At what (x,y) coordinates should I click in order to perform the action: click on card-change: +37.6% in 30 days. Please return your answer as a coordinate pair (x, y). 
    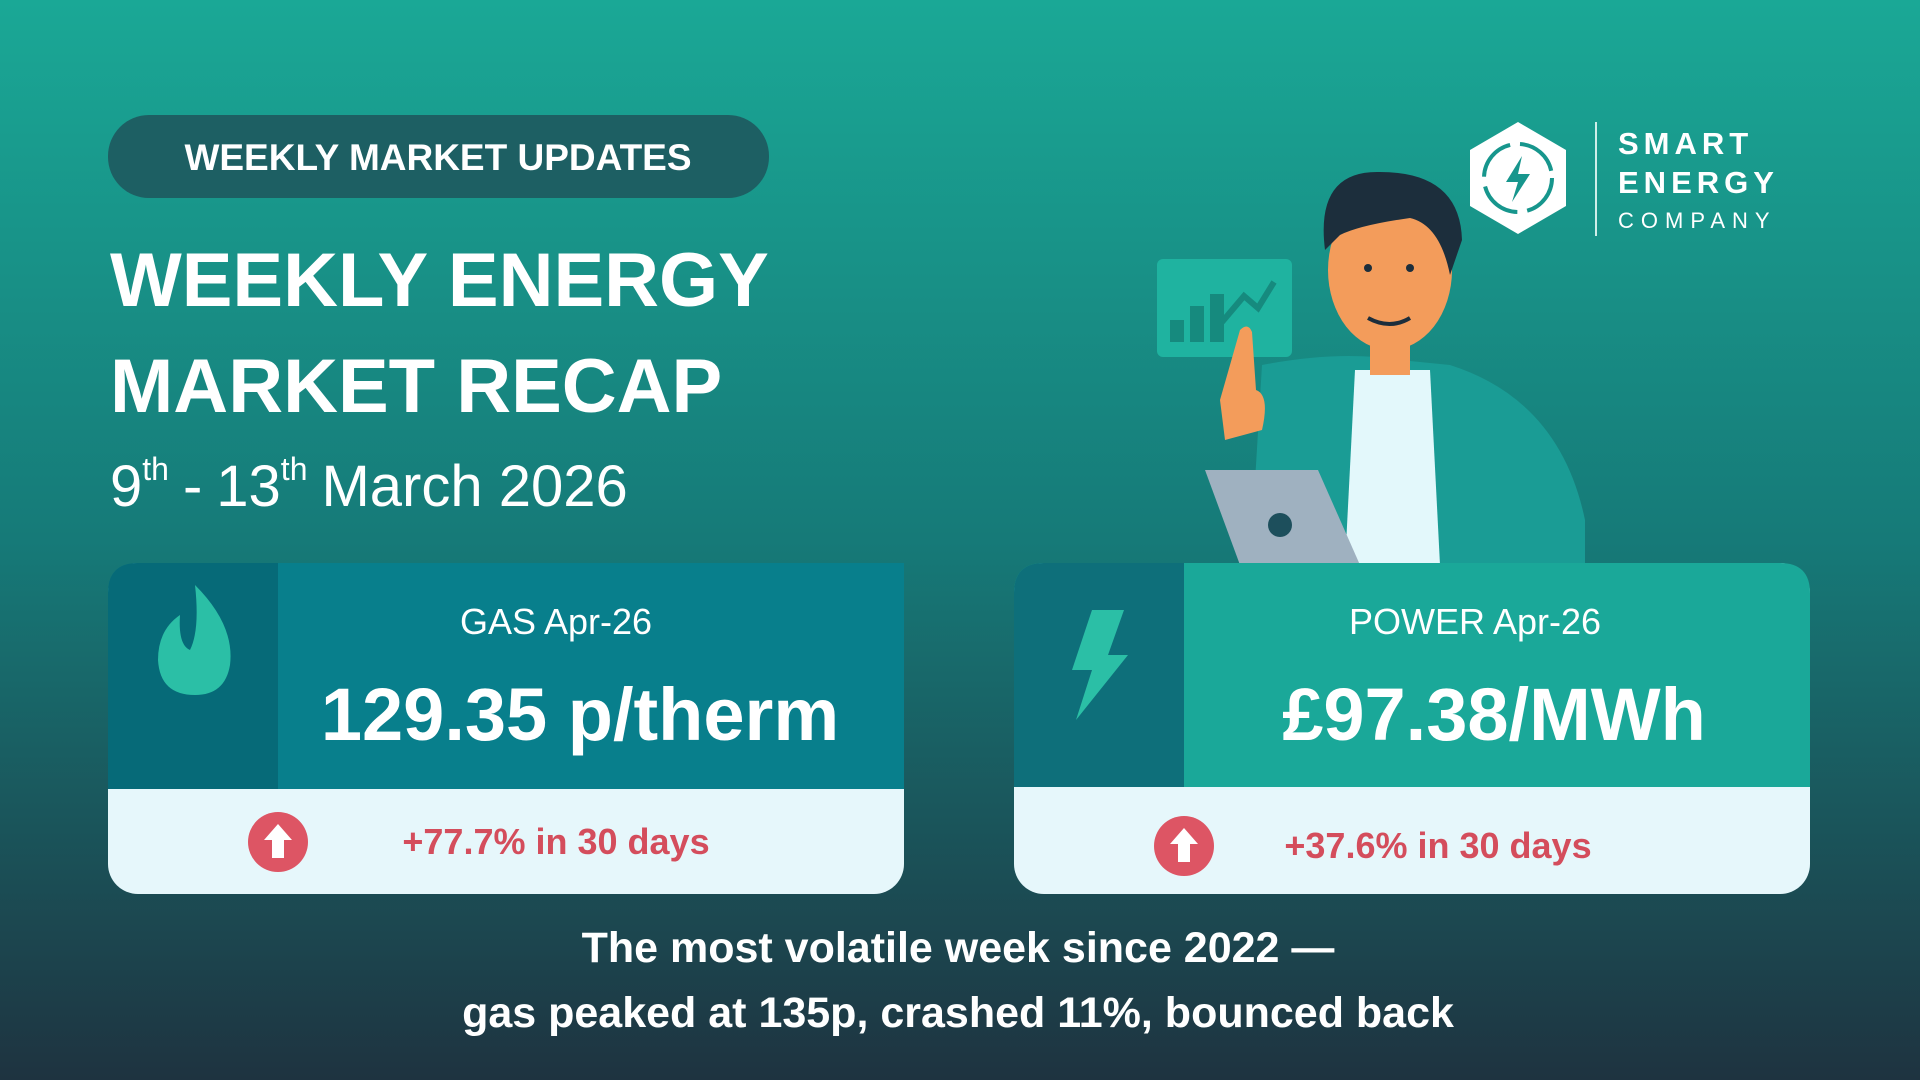
    Looking at the image, I should click on (1437, 845).